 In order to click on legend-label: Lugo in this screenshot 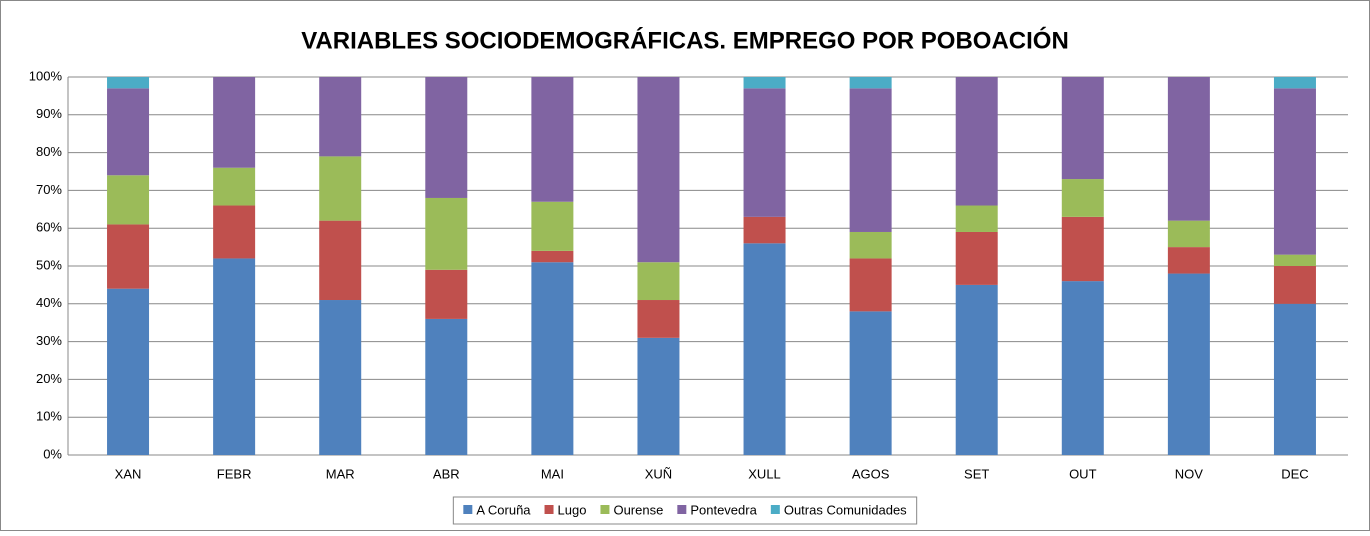, I will do `click(572, 509)`.